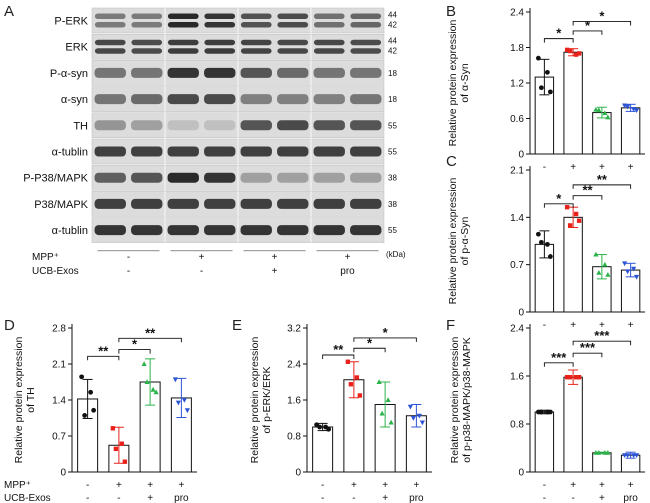  What do you see at coordinates (465, 82) in the screenshot?
I see `y-axis-label: of α-Syn` at bounding box center [465, 82].